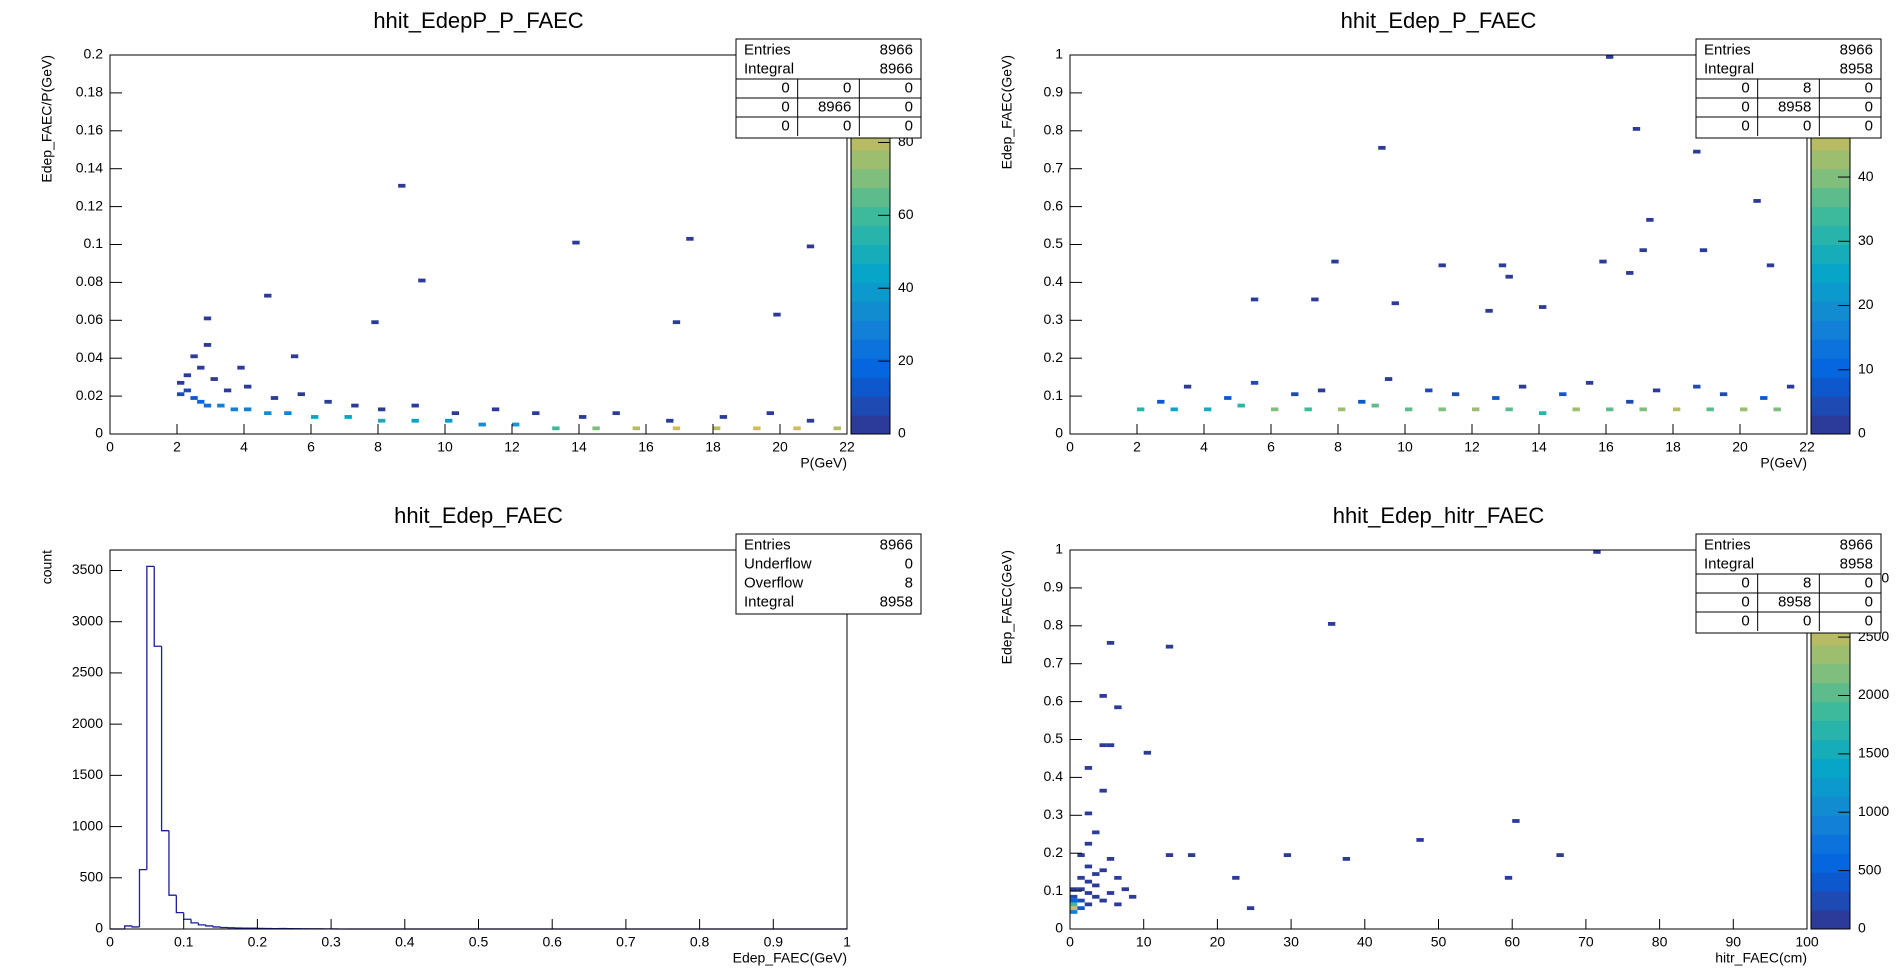  What do you see at coordinates (1291, 942) in the screenshot?
I see `x-tick-label: 30` at bounding box center [1291, 942].